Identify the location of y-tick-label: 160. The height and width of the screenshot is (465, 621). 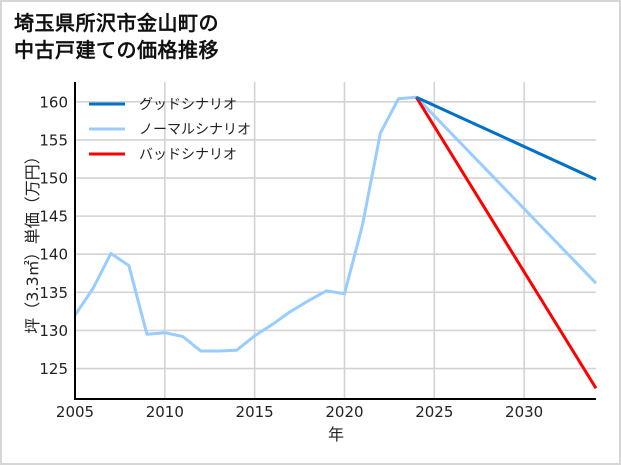
(53, 102).